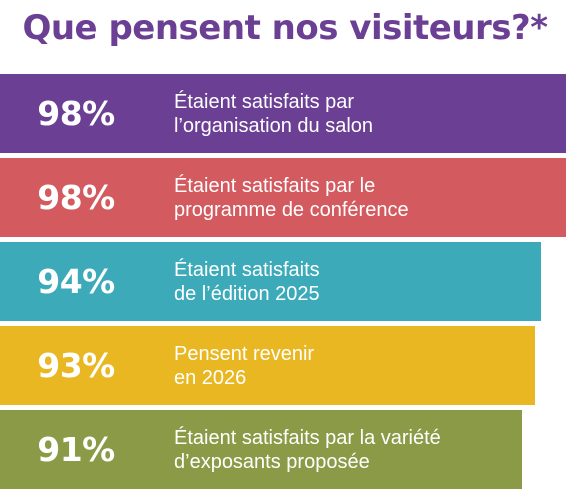 The image size is (570, 499). What do you see at coordinates (247, 269) in the screenshot?
I see `bar-description-line: Étaient satisfaits` at bounding box center [247, 269].